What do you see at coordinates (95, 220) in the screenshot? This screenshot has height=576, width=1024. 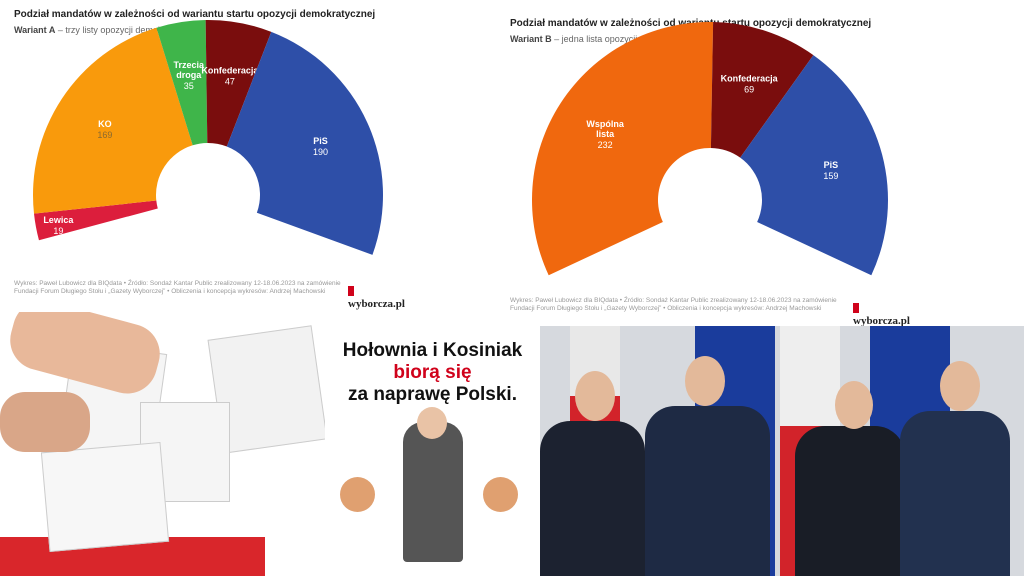 I see `slice-lewica` at bounding box center [95, 220].